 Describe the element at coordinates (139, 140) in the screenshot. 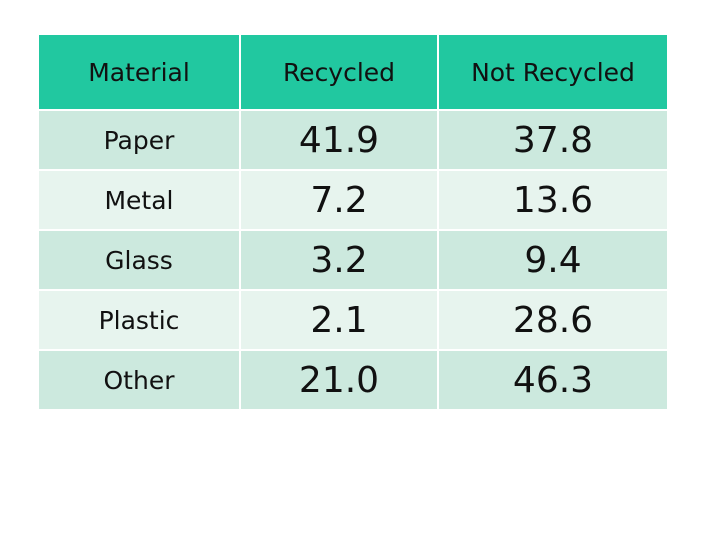

I see `material-cell: Paper` at that location.